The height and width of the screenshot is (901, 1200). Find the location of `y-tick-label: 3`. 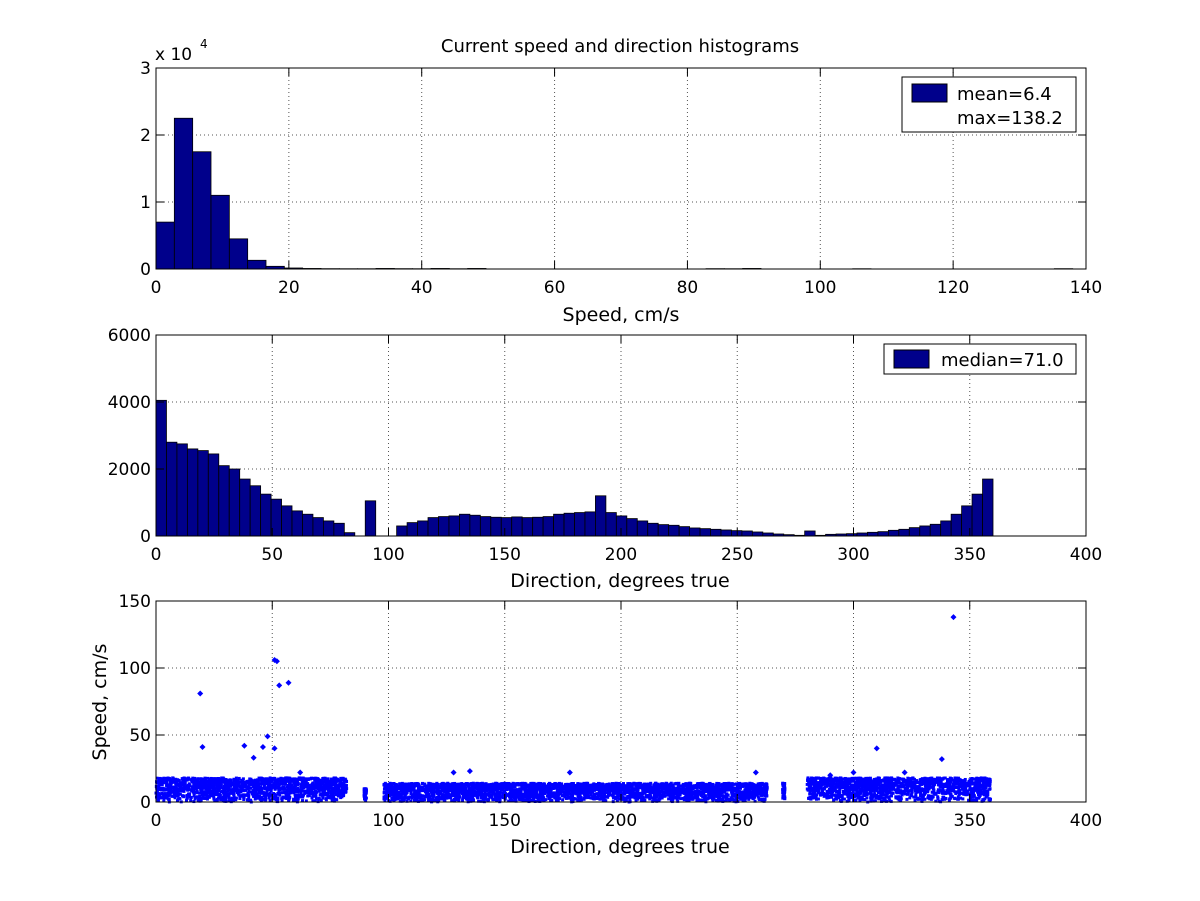

y-tick-label: 3 is located at coordinates (145, 69).